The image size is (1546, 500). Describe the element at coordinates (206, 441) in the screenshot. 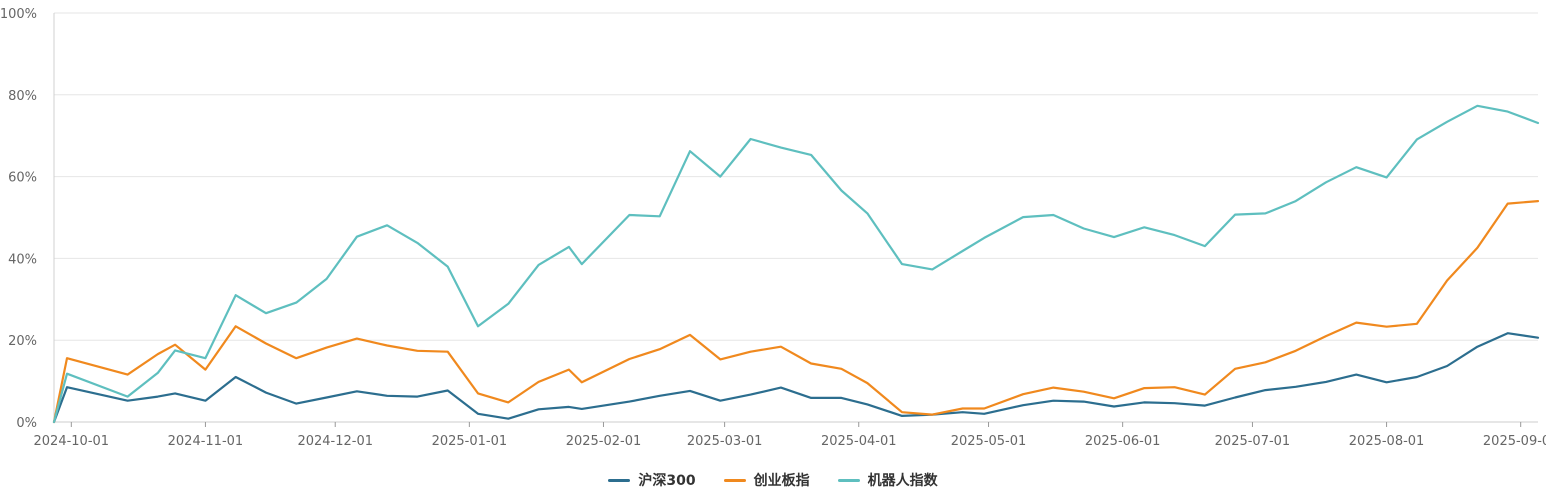

I see `x-tick-label: 2024-11-01` at that location.